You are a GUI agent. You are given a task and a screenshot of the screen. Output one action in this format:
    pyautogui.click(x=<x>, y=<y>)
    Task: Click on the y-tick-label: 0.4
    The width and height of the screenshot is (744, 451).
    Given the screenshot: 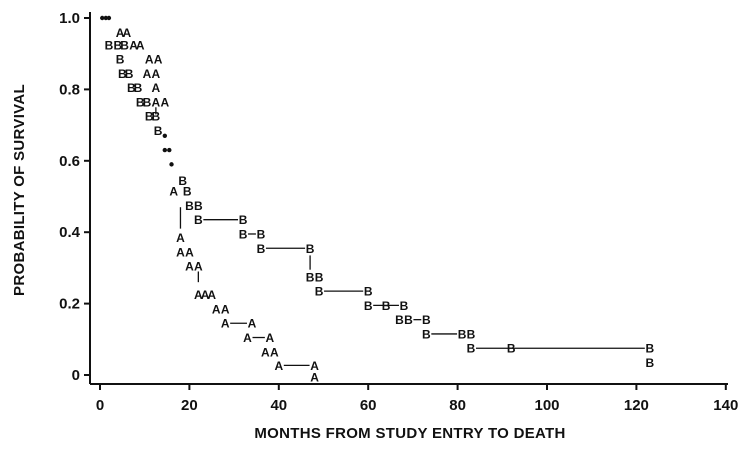 What is the action you would take?
    pyautogui.click(x=70, y=232)
    